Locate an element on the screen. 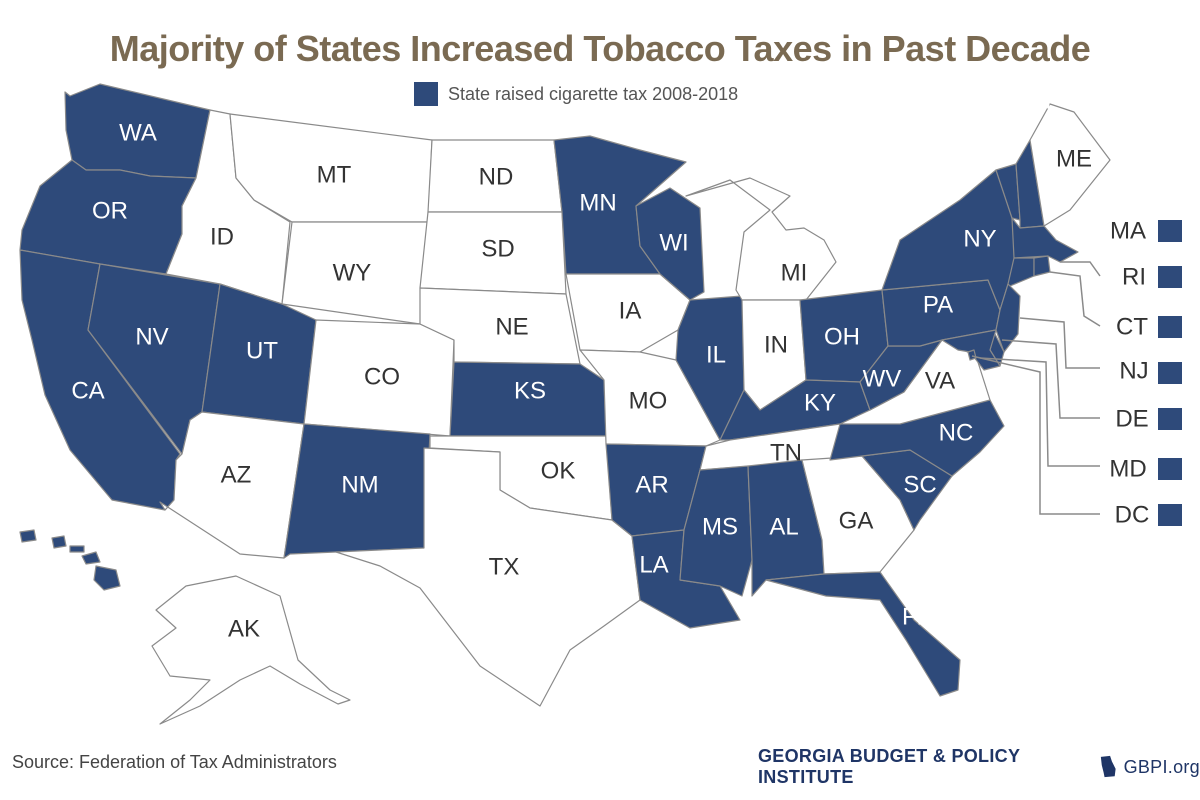 The width and height of the screenshot is (1200, 800). leader-lines is located at coordinates (1036, 388).